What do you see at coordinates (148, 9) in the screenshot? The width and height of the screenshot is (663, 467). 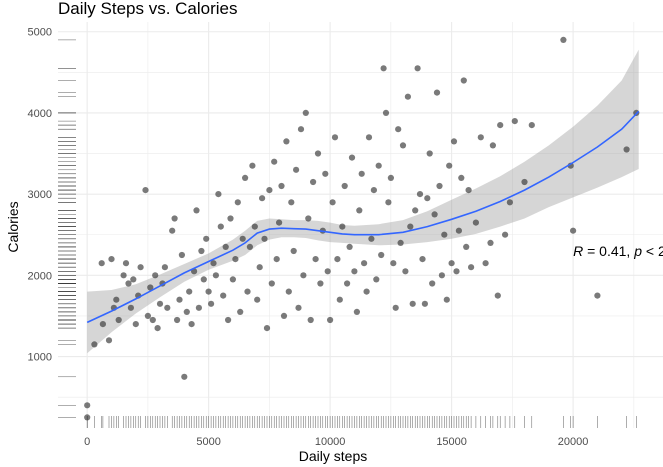 I see `chart-title: Daily Steps vs. Calories` at bounding box center [148, 9].